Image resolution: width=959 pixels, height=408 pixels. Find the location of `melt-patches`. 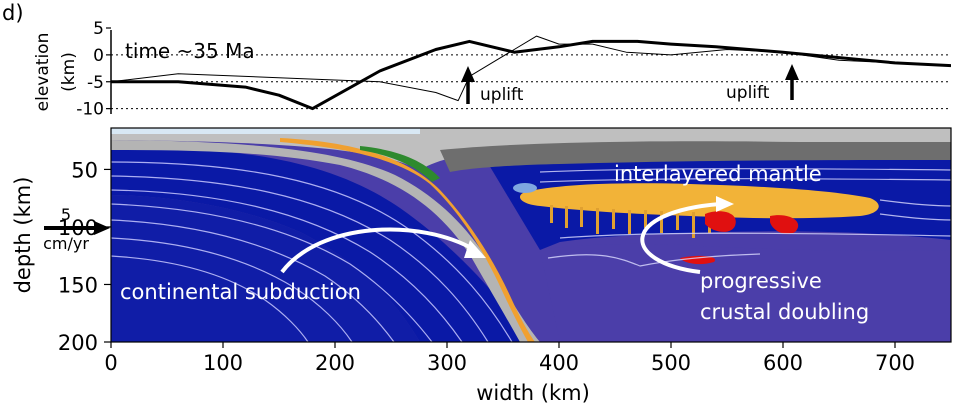

melt-patches is located at coordinates (739, 238).